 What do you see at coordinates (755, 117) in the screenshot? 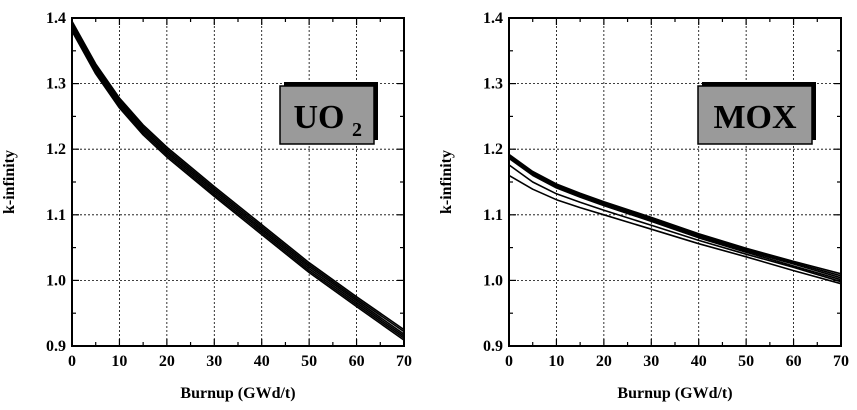
I see `badge-label: MOX` at bounding box center [755, 117].